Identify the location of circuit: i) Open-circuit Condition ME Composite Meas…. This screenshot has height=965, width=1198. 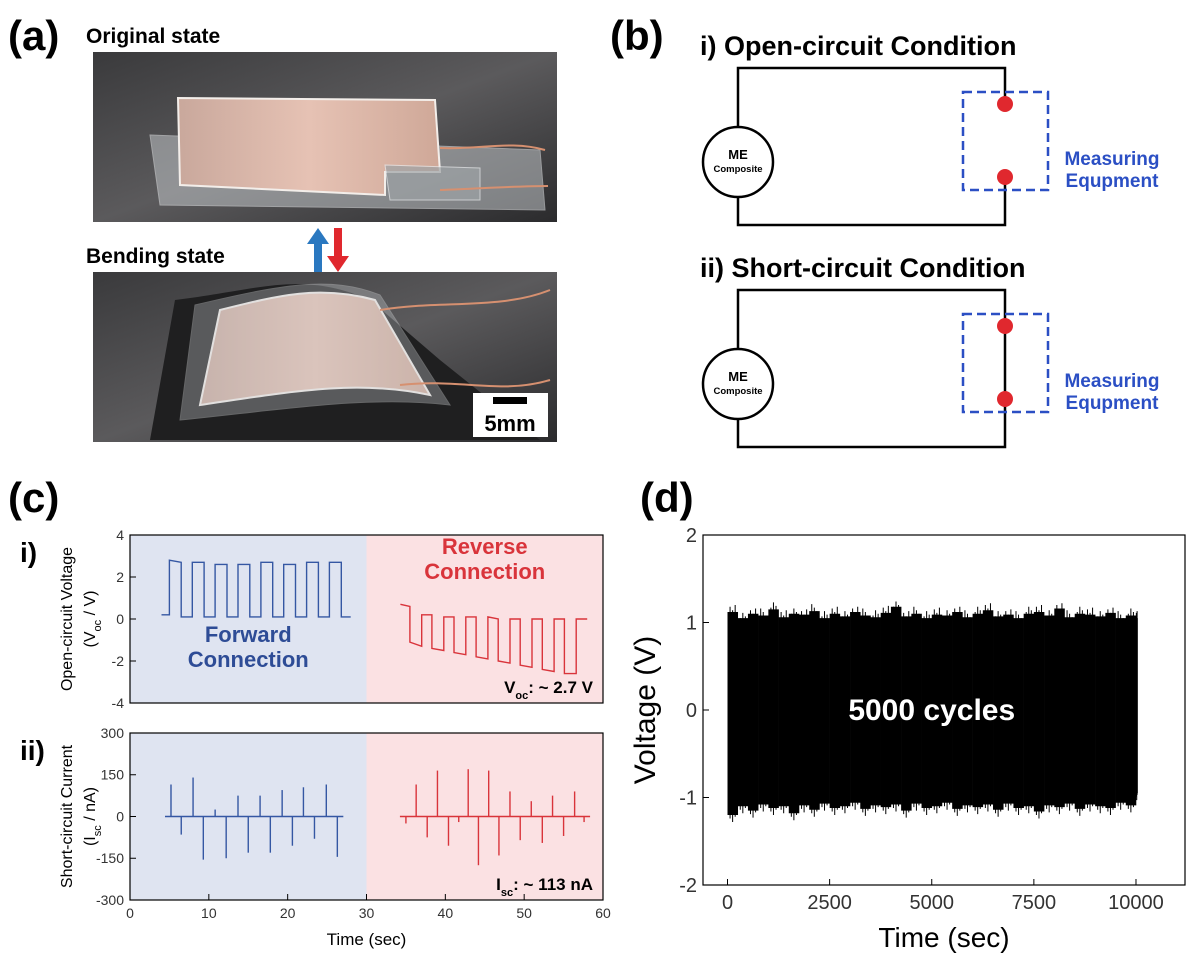
(930, 129).